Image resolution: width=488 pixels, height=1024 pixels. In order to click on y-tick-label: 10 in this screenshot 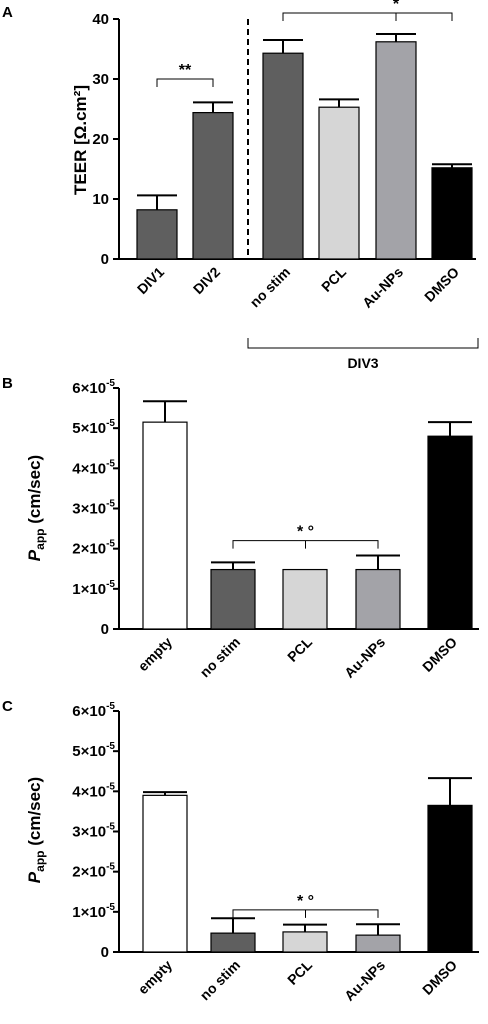, I will do `click(100, 199)`.